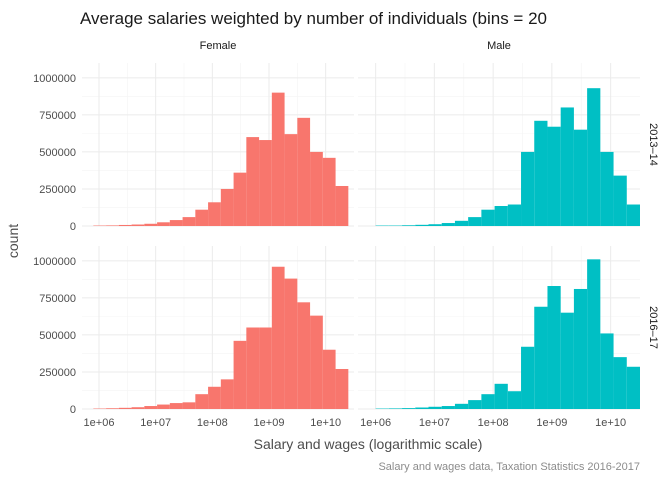  Describe the element at coordinates (653, 144) in the screenshot. I see `facet-strip-2013–14: 2013–14` at that location.